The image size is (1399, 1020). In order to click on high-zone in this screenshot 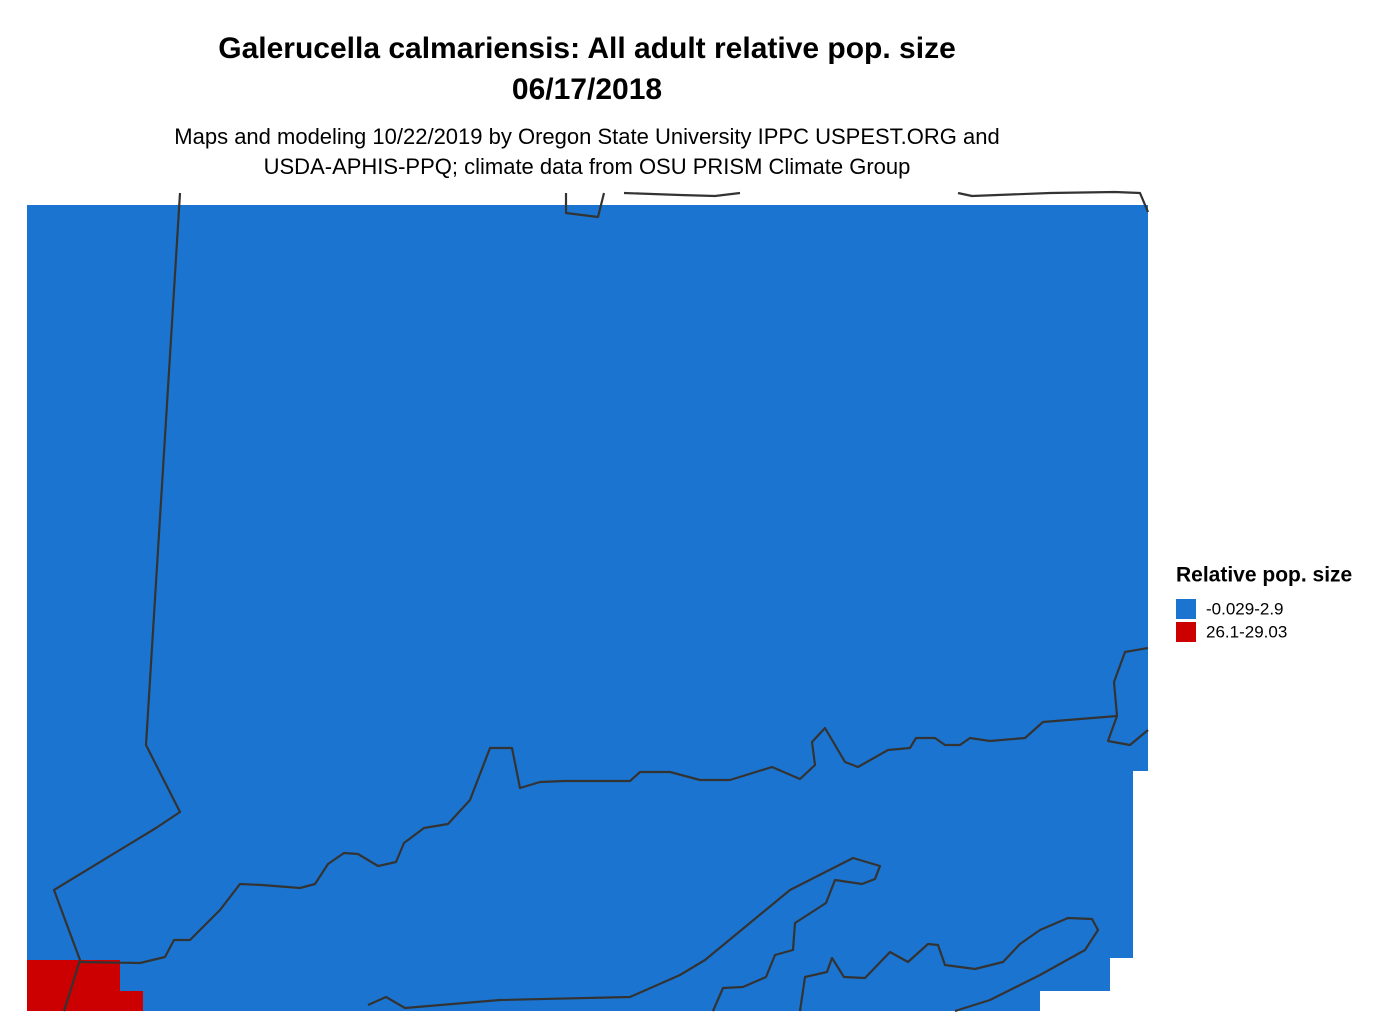, I will do `click(85, 985)`.